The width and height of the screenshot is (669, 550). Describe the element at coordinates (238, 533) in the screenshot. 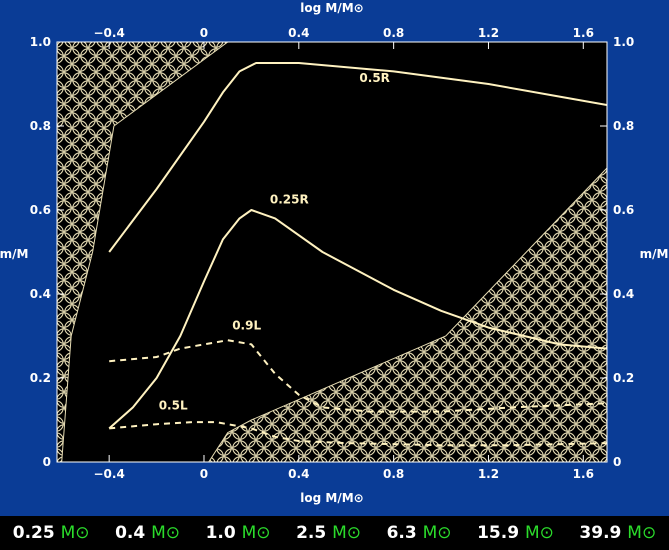

I see `mass-value: 1.0 M⊙` at that location.